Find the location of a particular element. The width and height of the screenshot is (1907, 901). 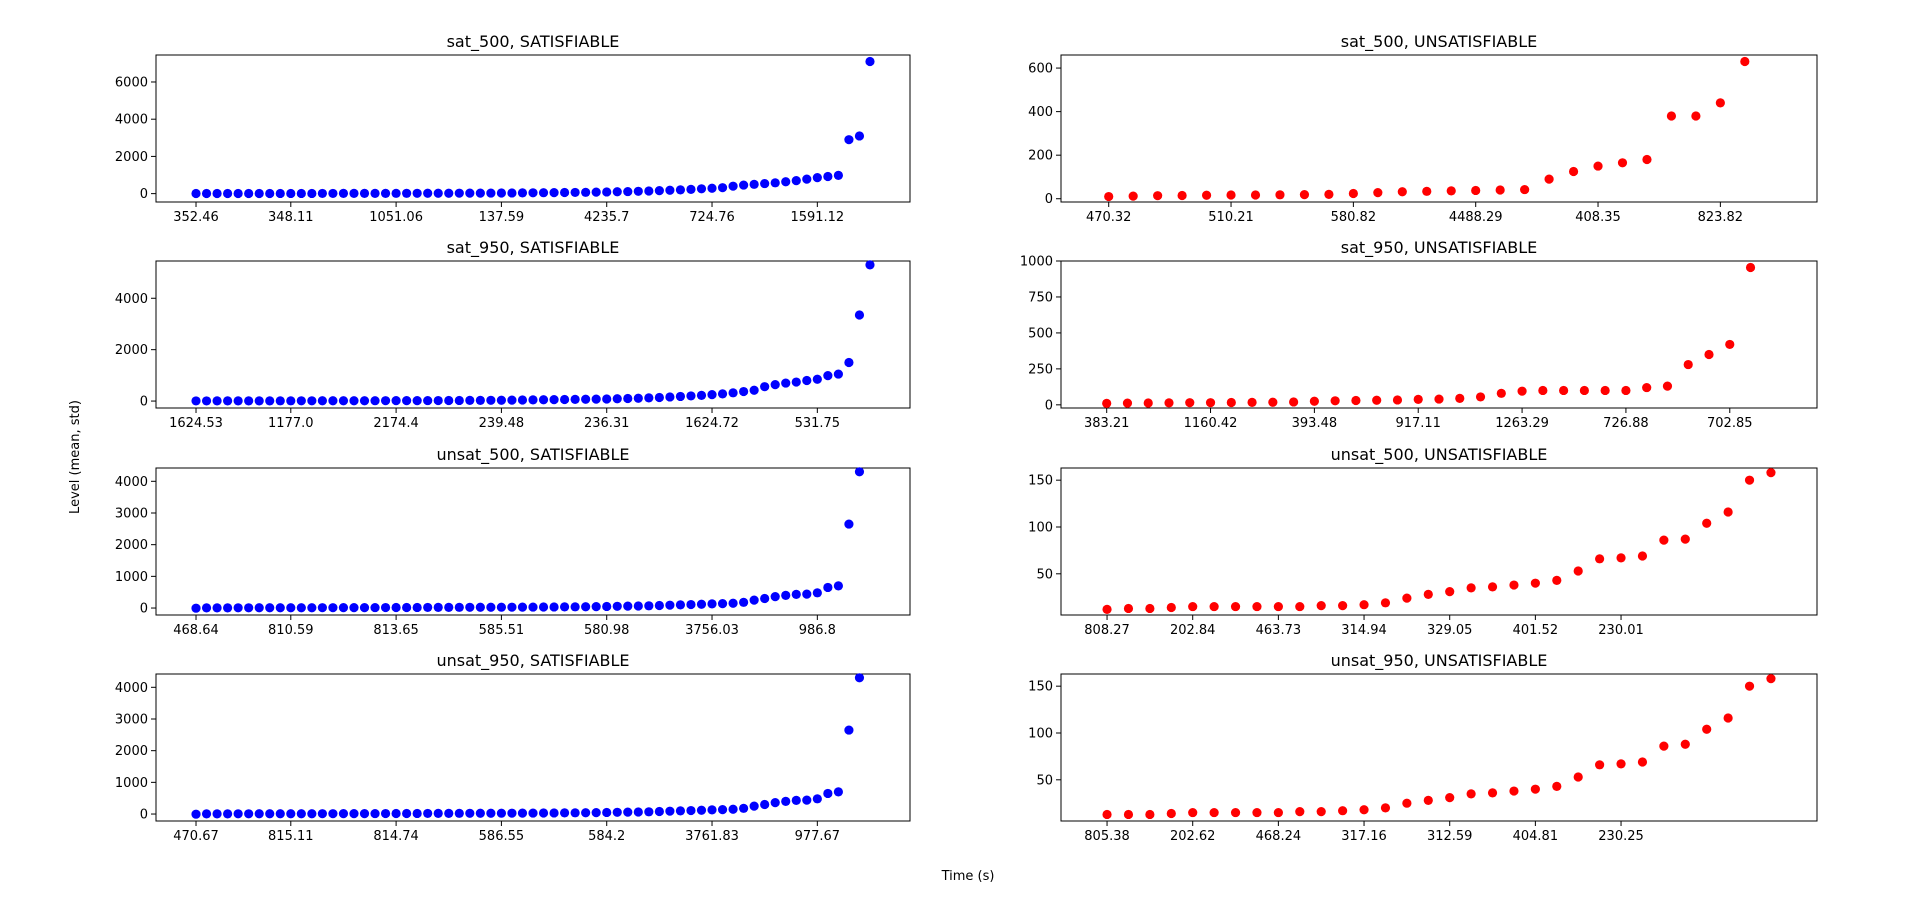

x-tick-label: 724.76 is located at coordinates (712, 217).